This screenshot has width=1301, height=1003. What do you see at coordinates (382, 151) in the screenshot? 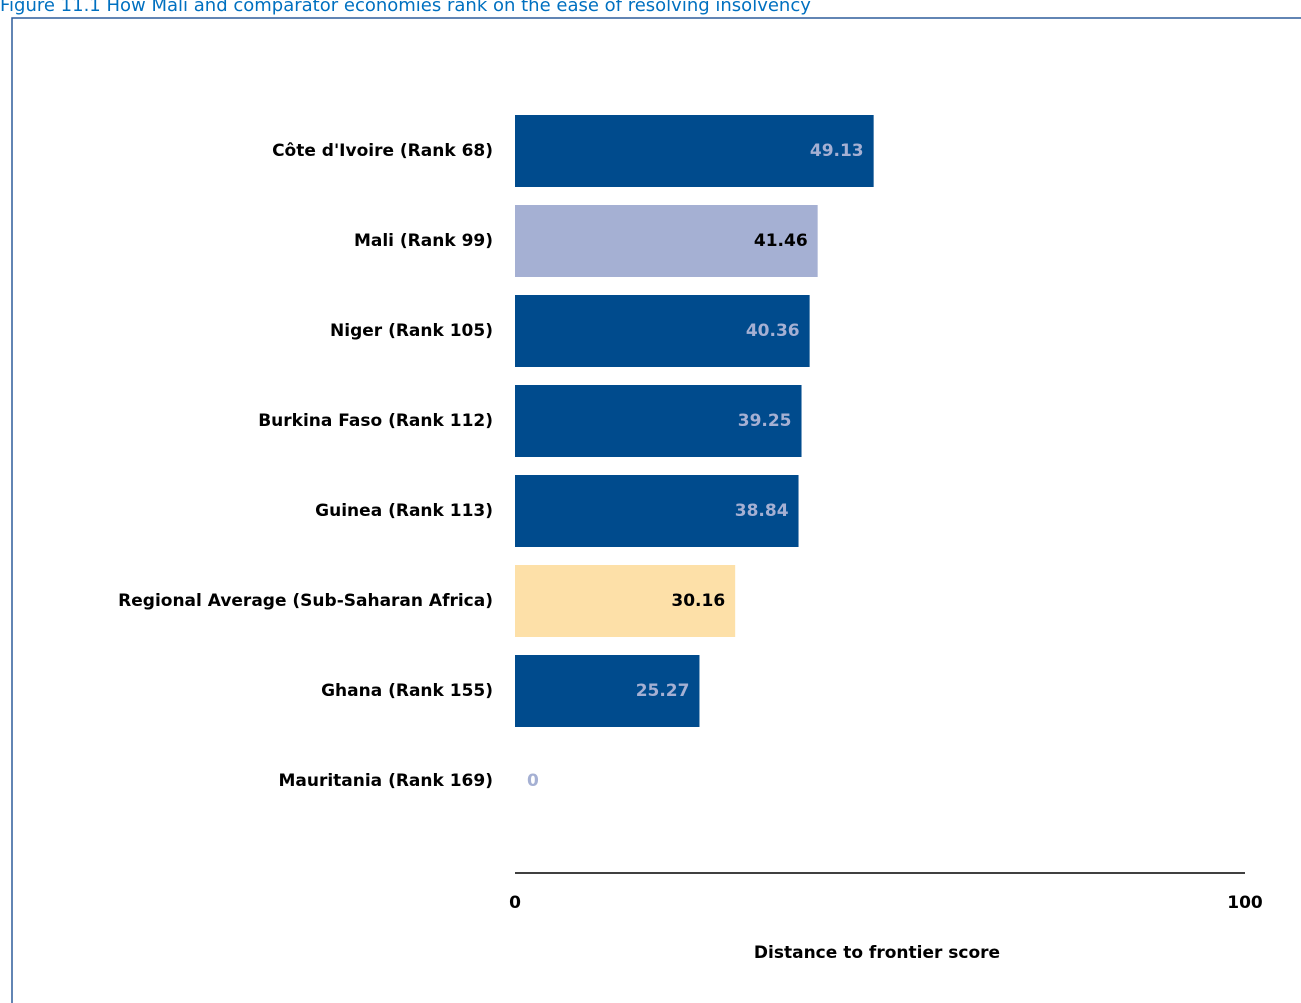
I see `y-tick-label: Côte d'Ivoire (Rank 68)` at bounding box center [382, 151].